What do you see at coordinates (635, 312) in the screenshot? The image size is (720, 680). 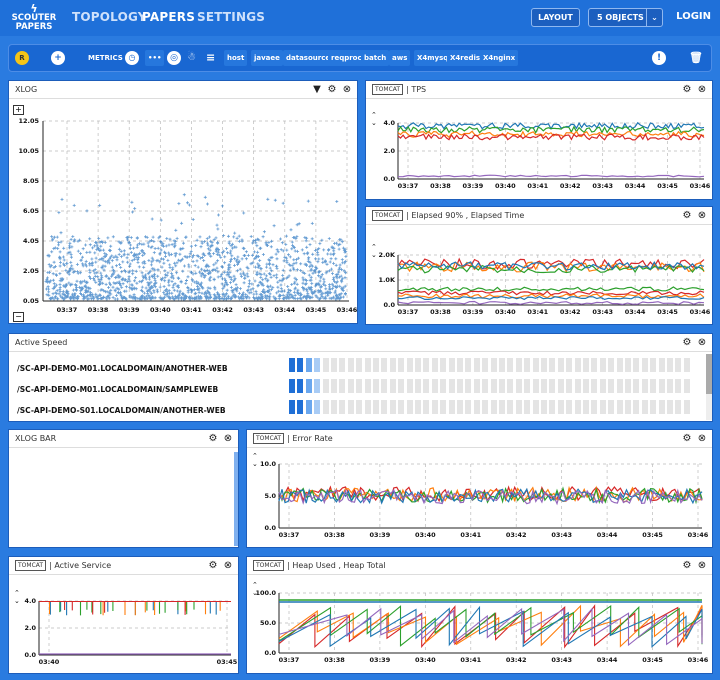 I see `x-tick-label: 03:44` at bounding box center [635, 312].